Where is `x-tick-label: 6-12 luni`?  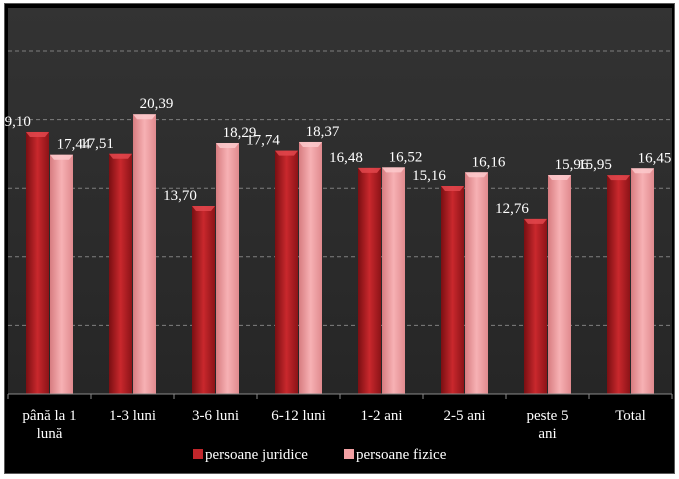
x-tick-label: 6-12 luni is located at coordinates (298, 416).